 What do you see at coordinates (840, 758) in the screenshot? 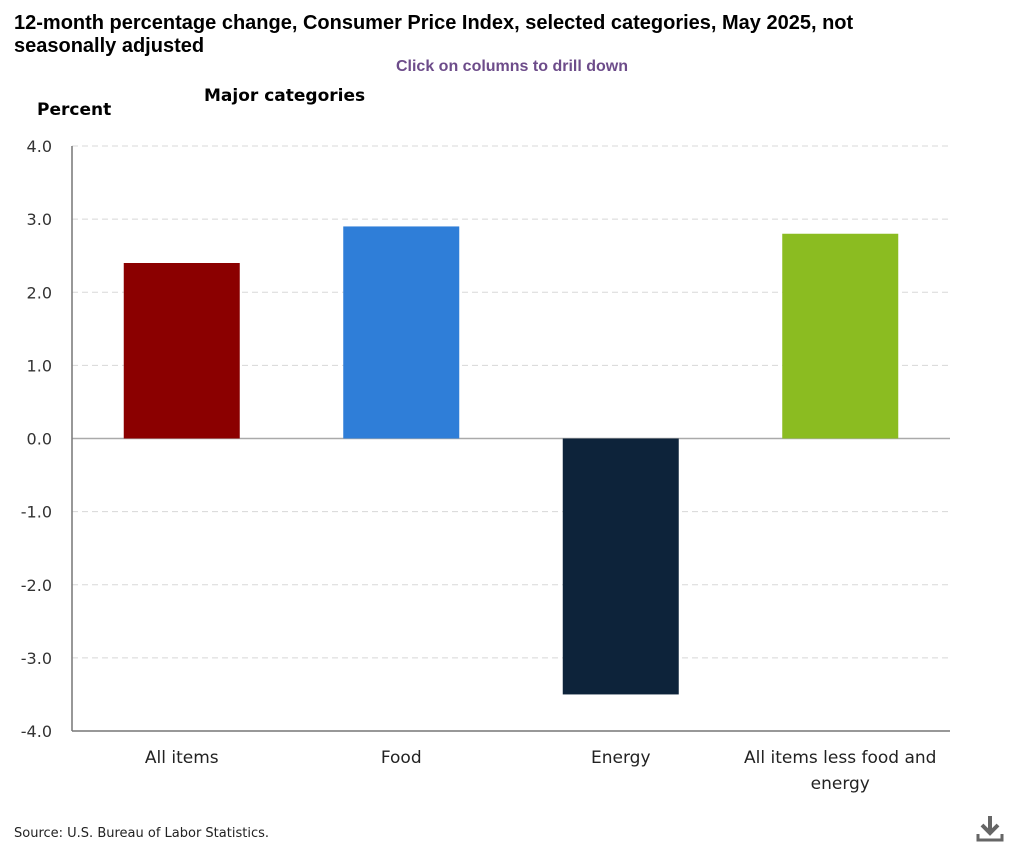
I see `x-tick-label: All items less food and` at bounding box center [840, 758].